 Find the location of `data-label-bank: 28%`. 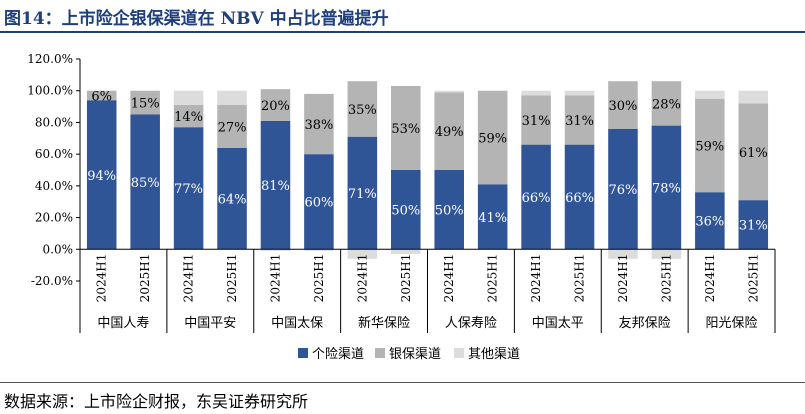

data-label-bank: 28% is located at coordinates (666, 104).